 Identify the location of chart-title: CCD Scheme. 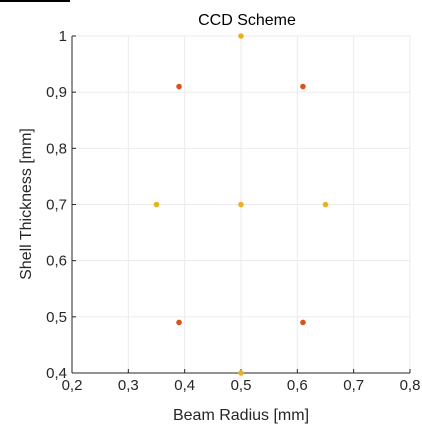
(247, 20).